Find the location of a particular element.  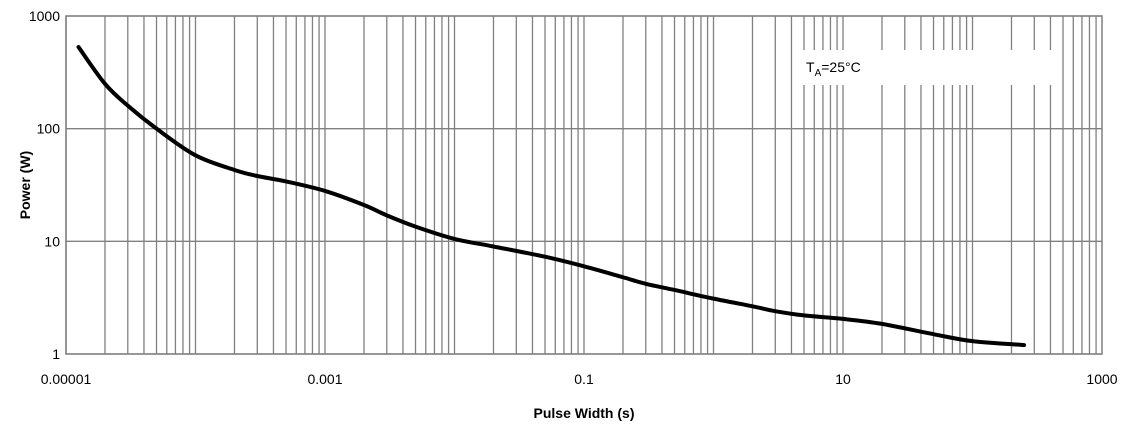

annotation-subscript: A is located at coordinates (818, 73).